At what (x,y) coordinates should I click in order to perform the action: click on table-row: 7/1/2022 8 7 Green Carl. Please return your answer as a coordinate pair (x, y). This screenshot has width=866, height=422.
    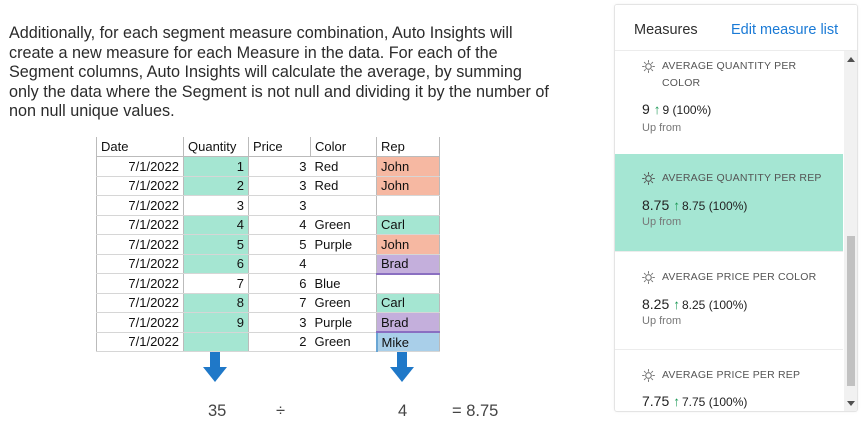
    Looking at the image, I should click on (268, 303).